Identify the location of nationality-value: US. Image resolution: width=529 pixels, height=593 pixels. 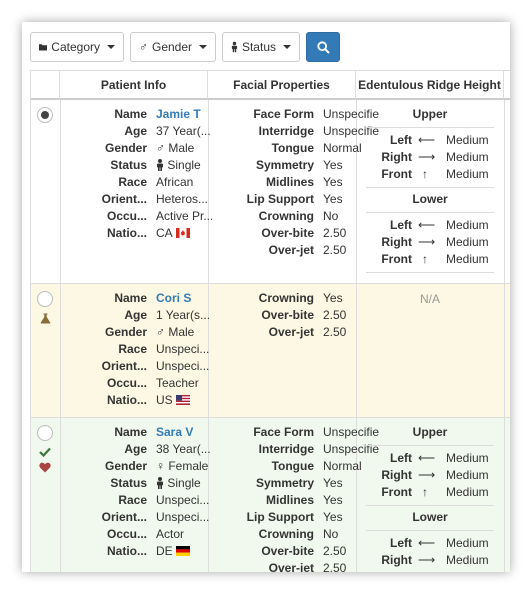
(164, 400).